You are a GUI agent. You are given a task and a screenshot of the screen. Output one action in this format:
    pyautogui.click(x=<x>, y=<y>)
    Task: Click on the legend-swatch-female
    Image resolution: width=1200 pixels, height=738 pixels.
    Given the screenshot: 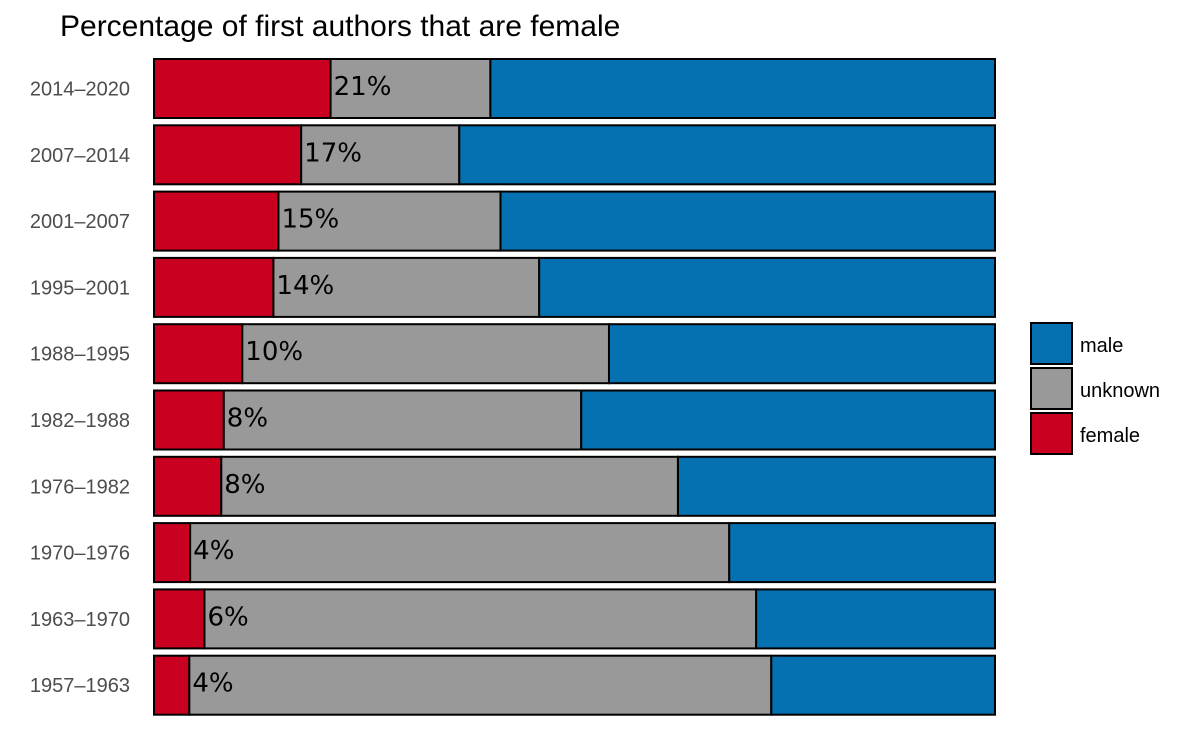 What is the action you would take?
    pyautogui.click(x=1051, y=433)
    